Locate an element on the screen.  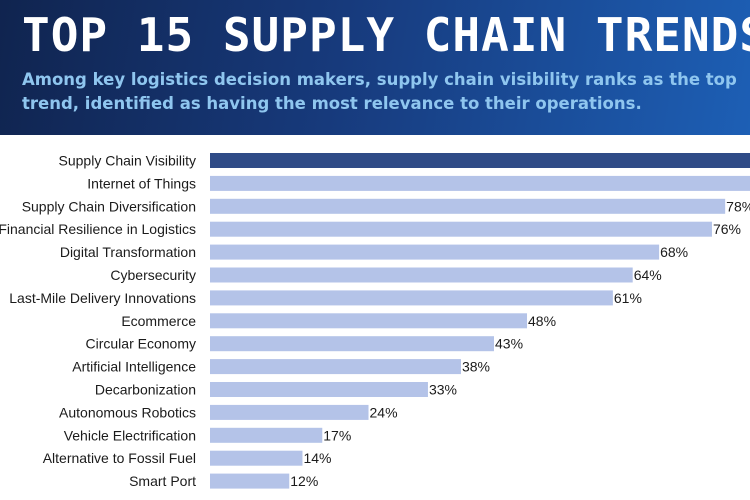
value-label: 12% is located at coordinates (304, 481).